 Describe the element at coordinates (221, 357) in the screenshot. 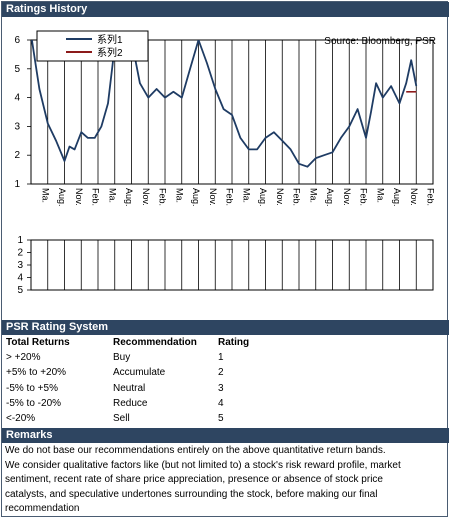

I see `cell-rating: 1` at that location.